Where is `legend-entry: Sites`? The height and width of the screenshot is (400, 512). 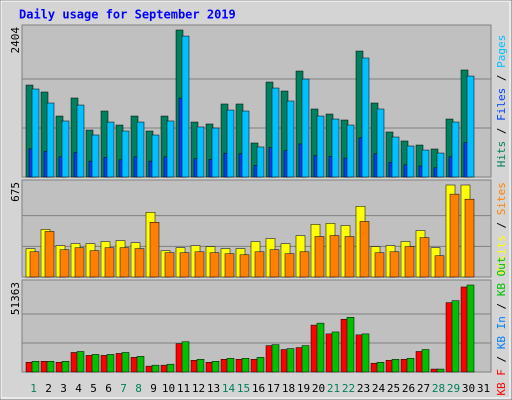 legend-entry: Sites is located at coordinates (501, 198).